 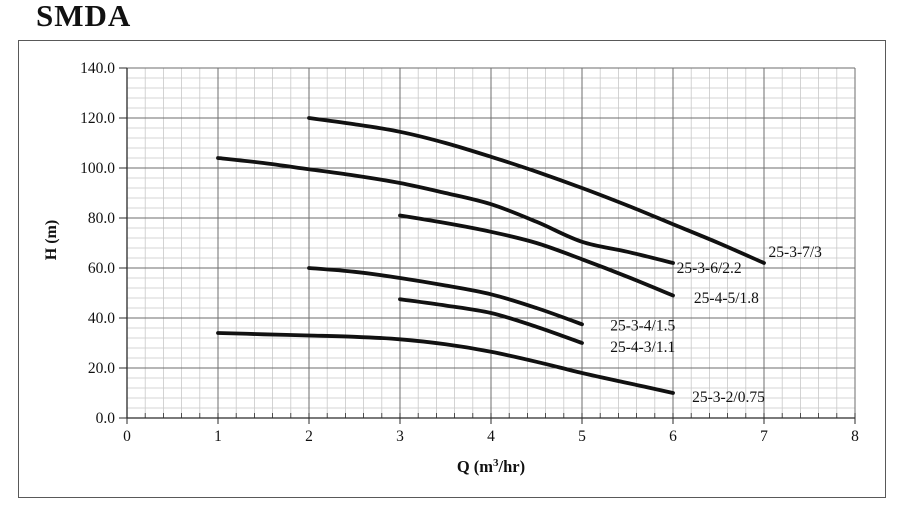 What do you see at coordinates (106, 418) in the screenshot?
I see `y-tick-label: 0.0` at bounding box center [106, 418].